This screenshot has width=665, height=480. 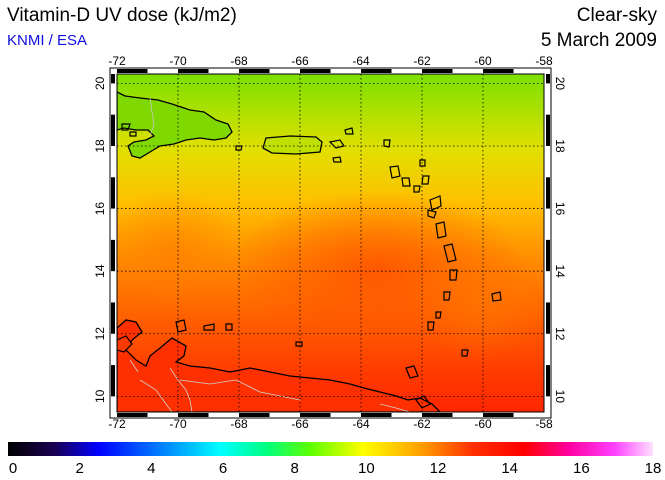 I want to click on lon-tick-label-bottom: -70, so click(x=178, y=424).